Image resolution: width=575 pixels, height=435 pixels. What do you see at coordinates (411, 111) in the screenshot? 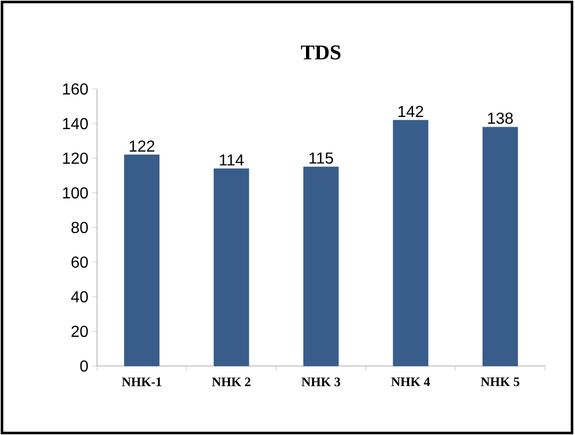
I see `data-label: 142` at bounding box center [411, 111].